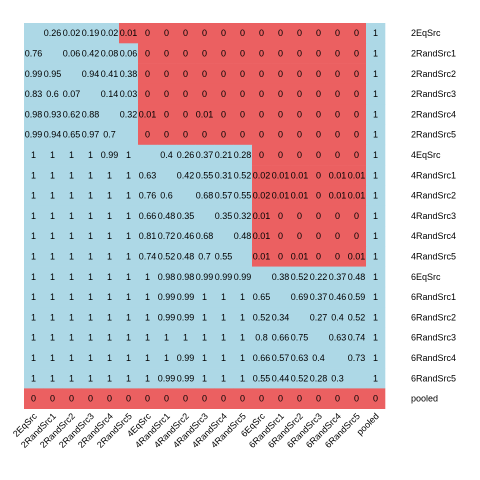  Describe the element at coordinates (110, 94) in the screenshot. I see `cell-value-label: 0.14` at that location.